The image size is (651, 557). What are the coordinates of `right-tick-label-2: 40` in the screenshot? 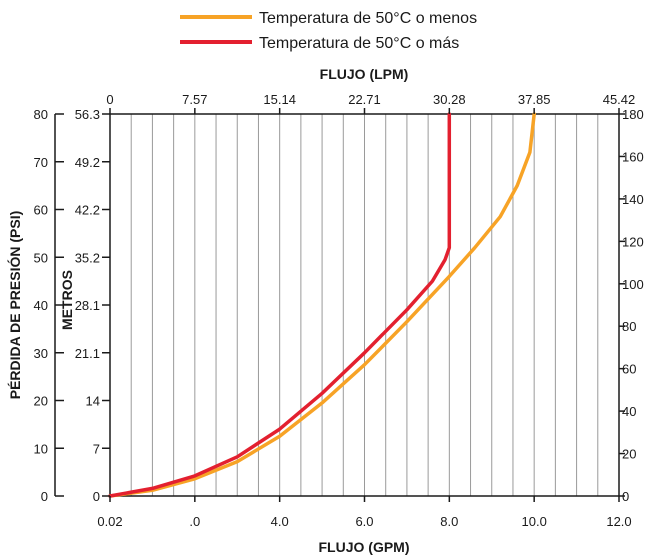 It's located at (629, 411).